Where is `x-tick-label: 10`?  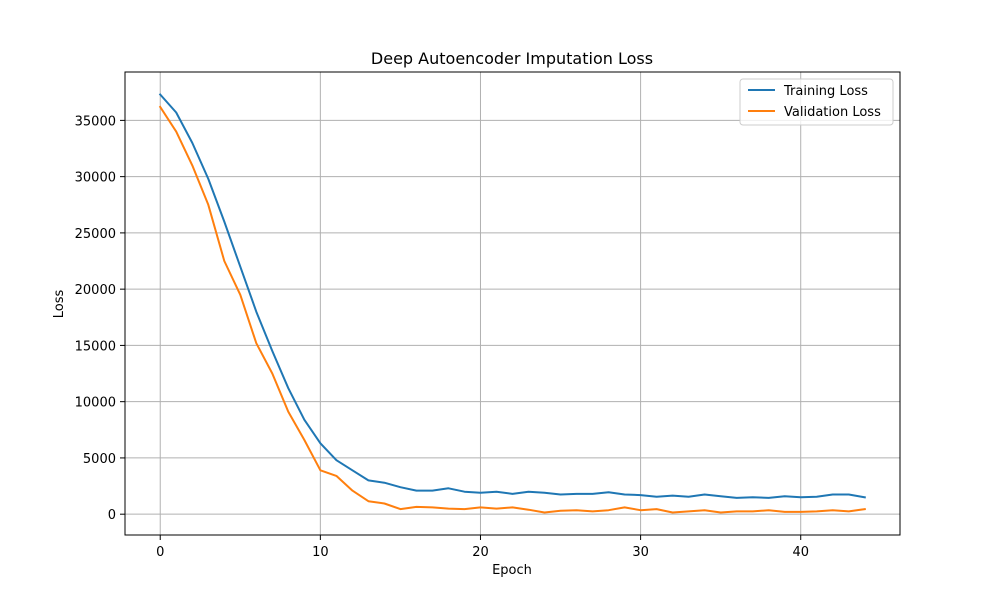 x-tick-label: 10 is located at coordinates (320, 552).